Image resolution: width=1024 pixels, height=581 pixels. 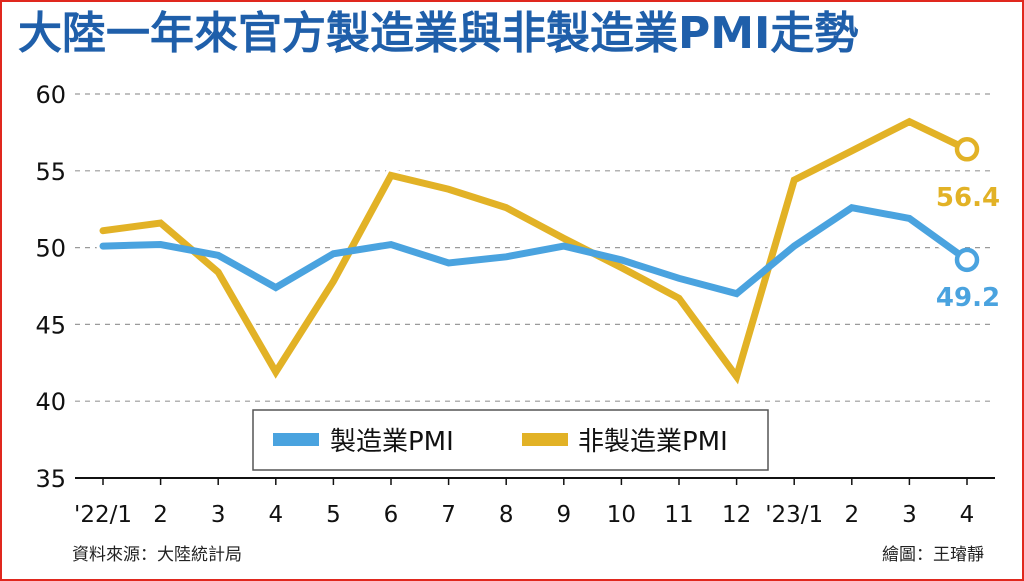 What do you see at coordinates (157, 555) in the screenshot?
I see `source-note: 資料來源：大陸統計局` at bounding box center [157, 555].